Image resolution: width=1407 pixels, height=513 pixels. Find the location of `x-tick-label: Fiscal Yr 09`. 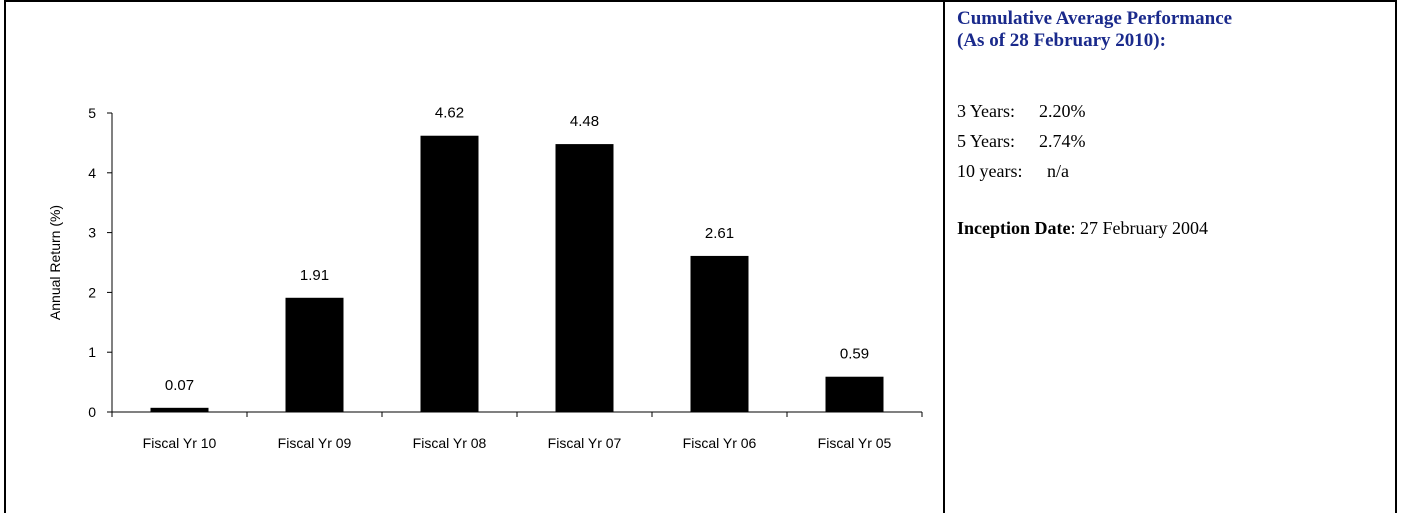

x-tick-label: Fiscal Yr 09 is located at coordinates (315, 443).